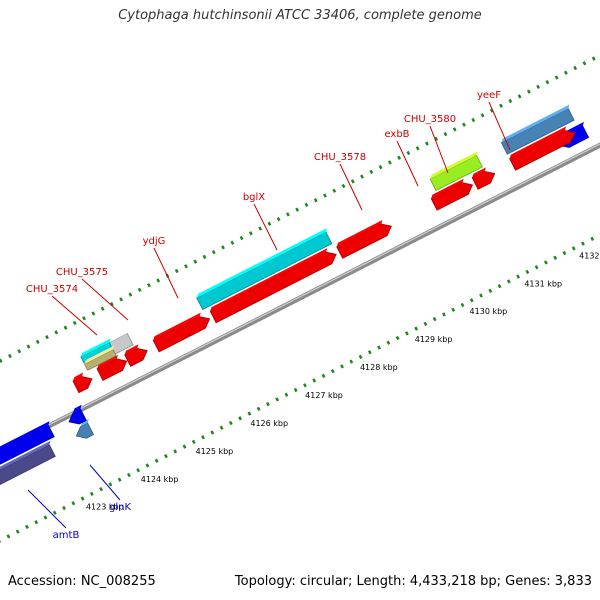 The image size is (600, 600). What do you see at coordinates (66, 535) in the screenshot?
I see `gene-label-amtb: amtB` at bounding box center [66, 535].